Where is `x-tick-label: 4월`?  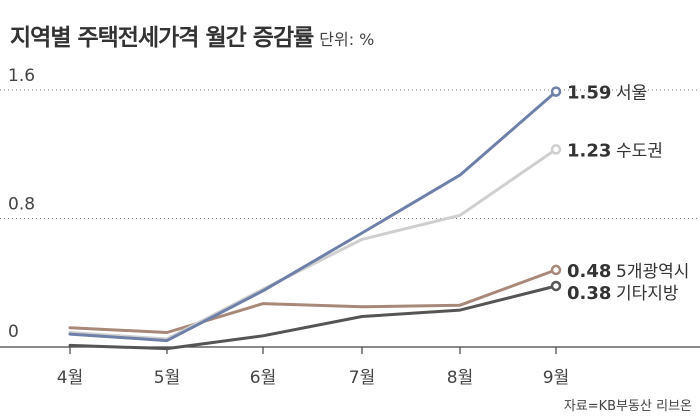
x-tick-label: 4월 is located at coordinates (70, 378).